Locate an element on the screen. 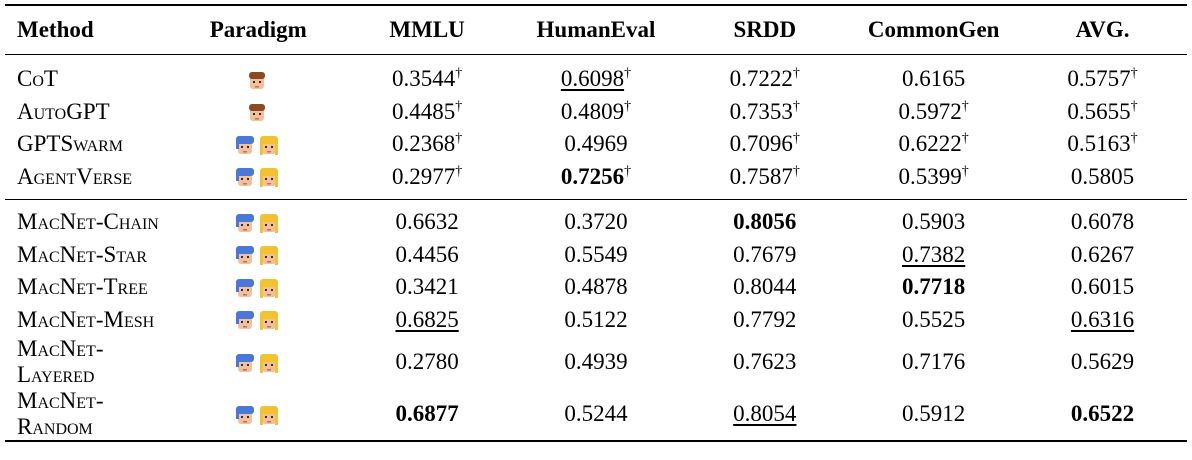  score-value: 0.4485 is located at coordinates (423, 111).